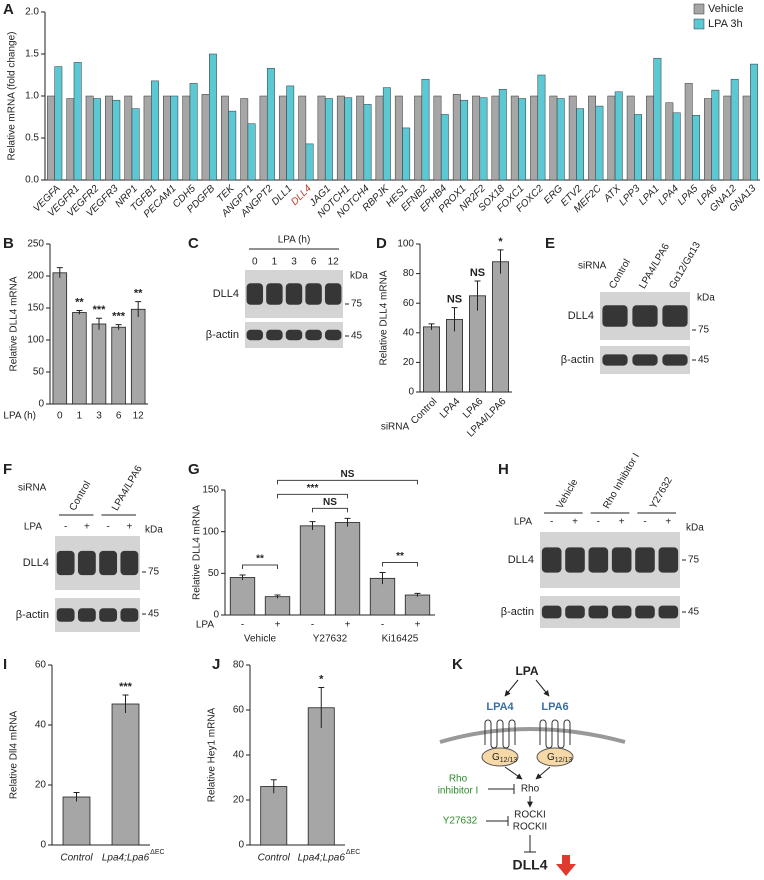  I want to click on panel-letter: K, so click(457, 664).